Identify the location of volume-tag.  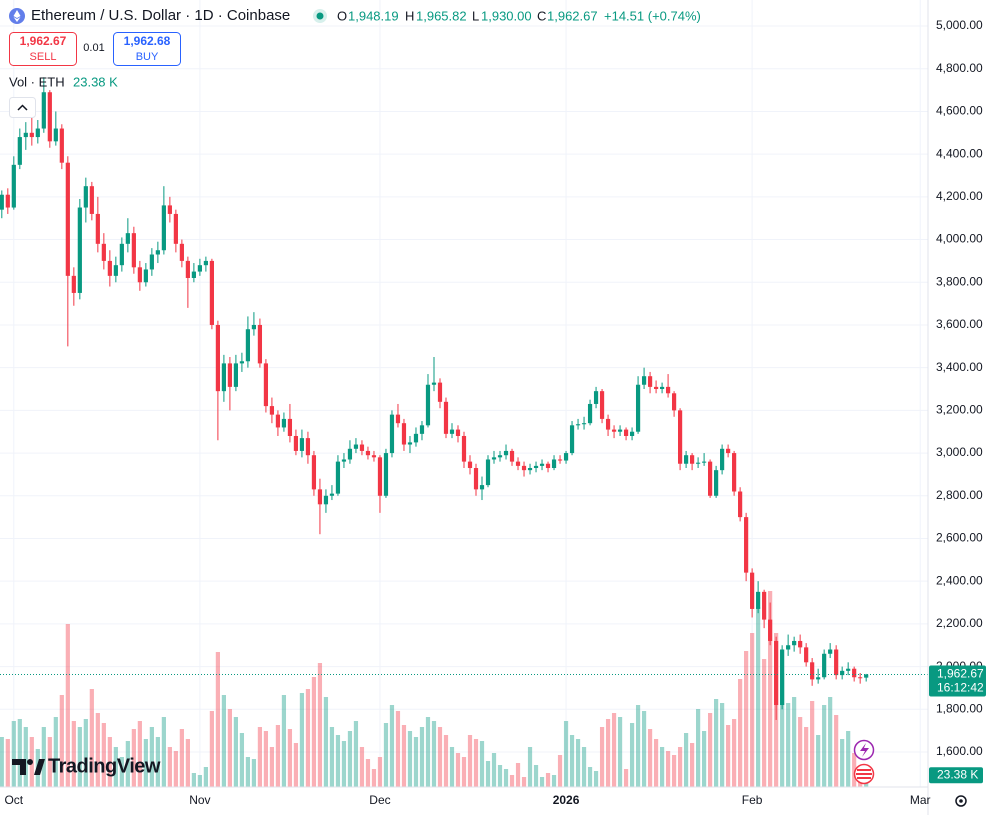
(956, 775).